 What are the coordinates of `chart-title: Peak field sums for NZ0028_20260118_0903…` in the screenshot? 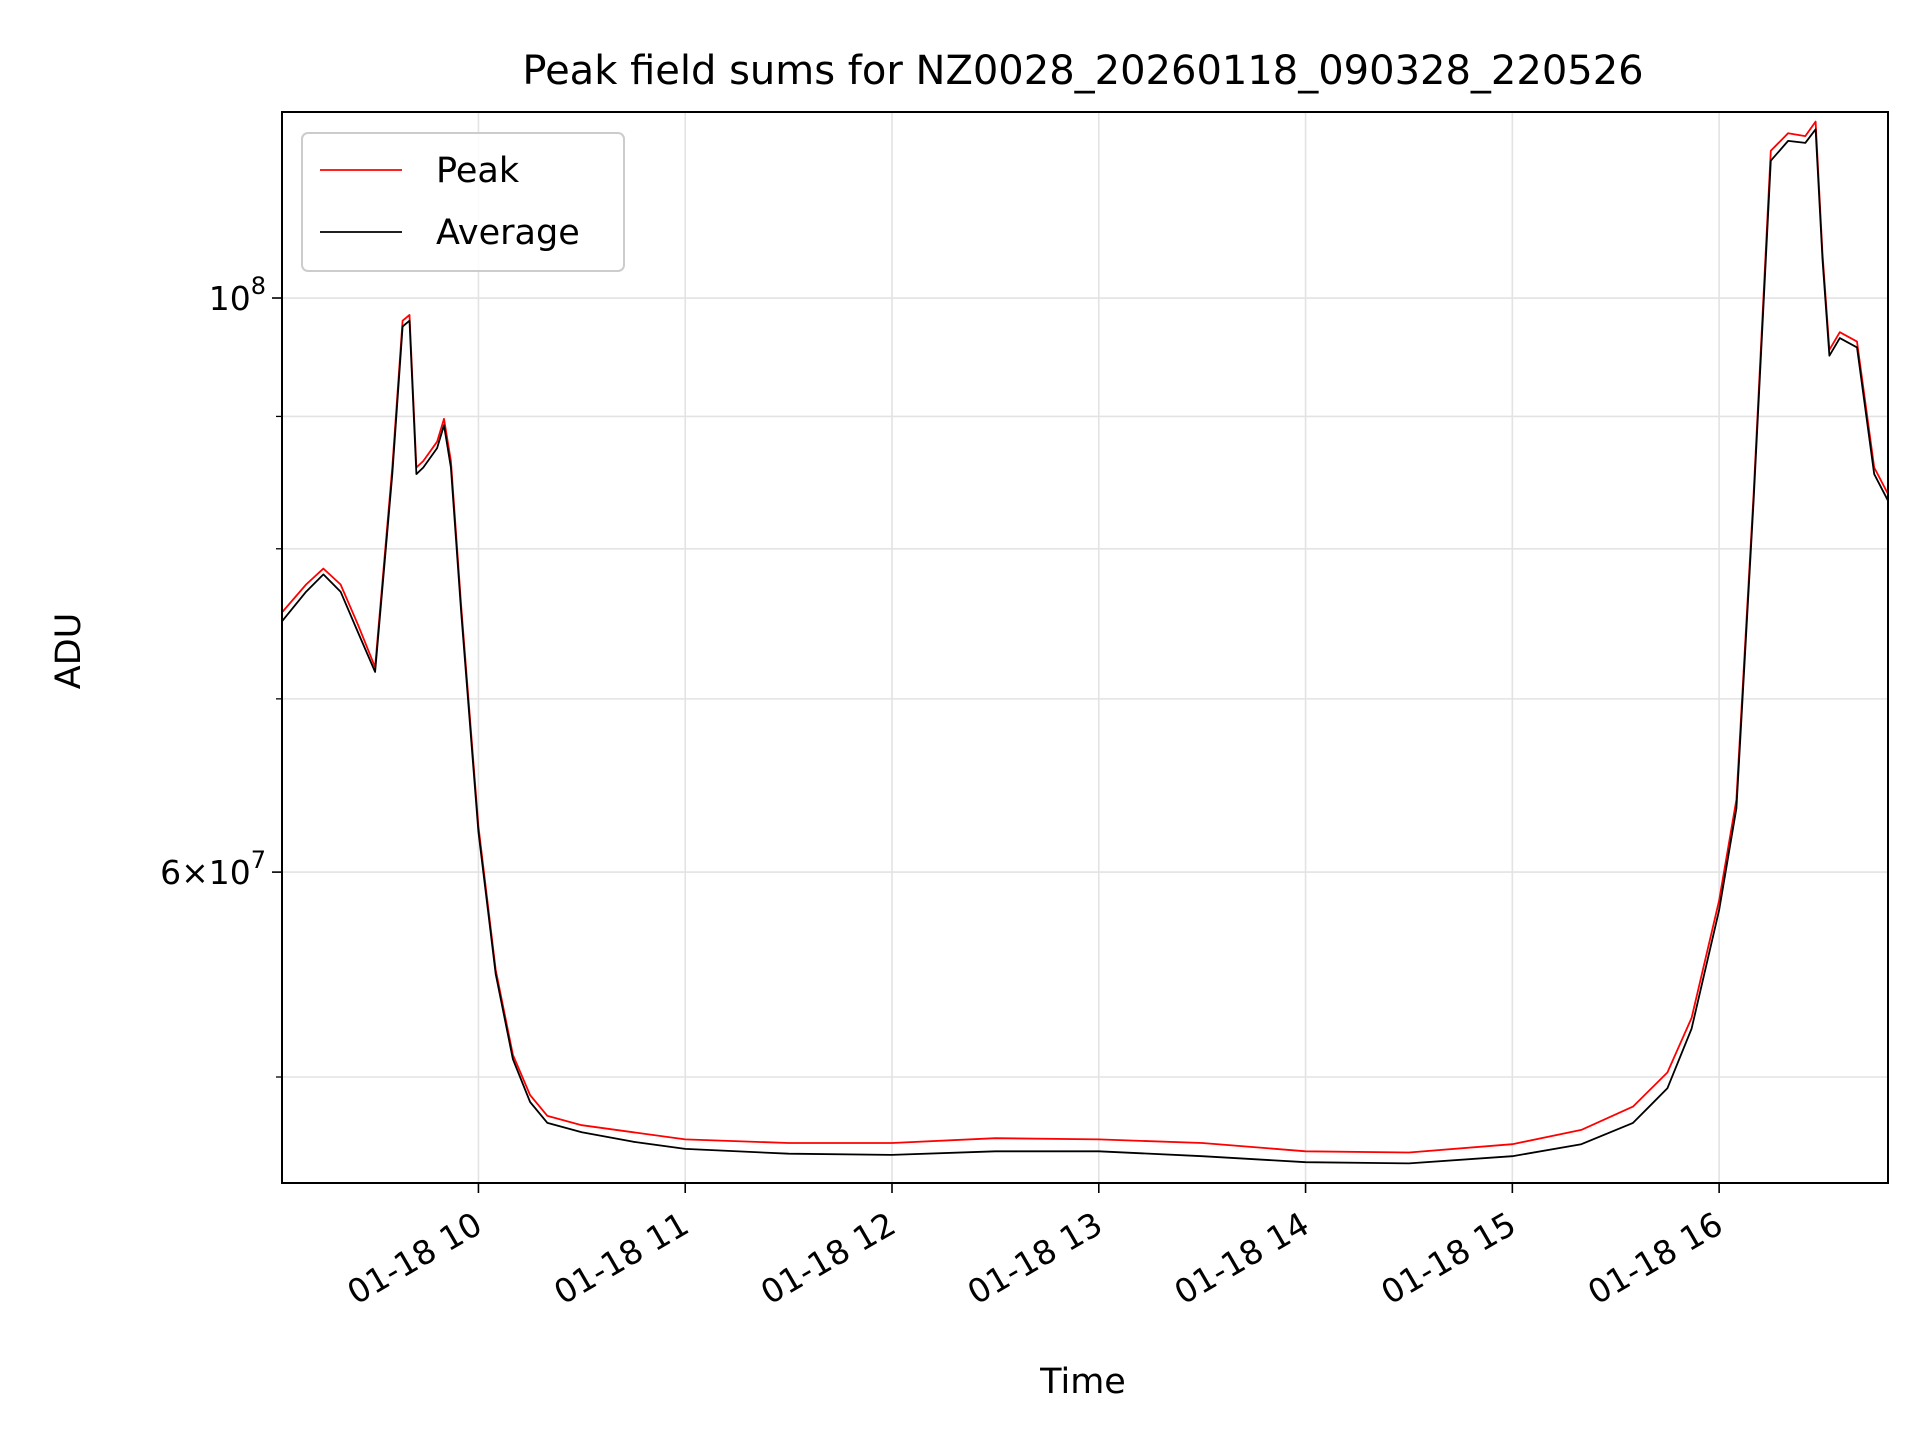 It's located at (1082, 71).